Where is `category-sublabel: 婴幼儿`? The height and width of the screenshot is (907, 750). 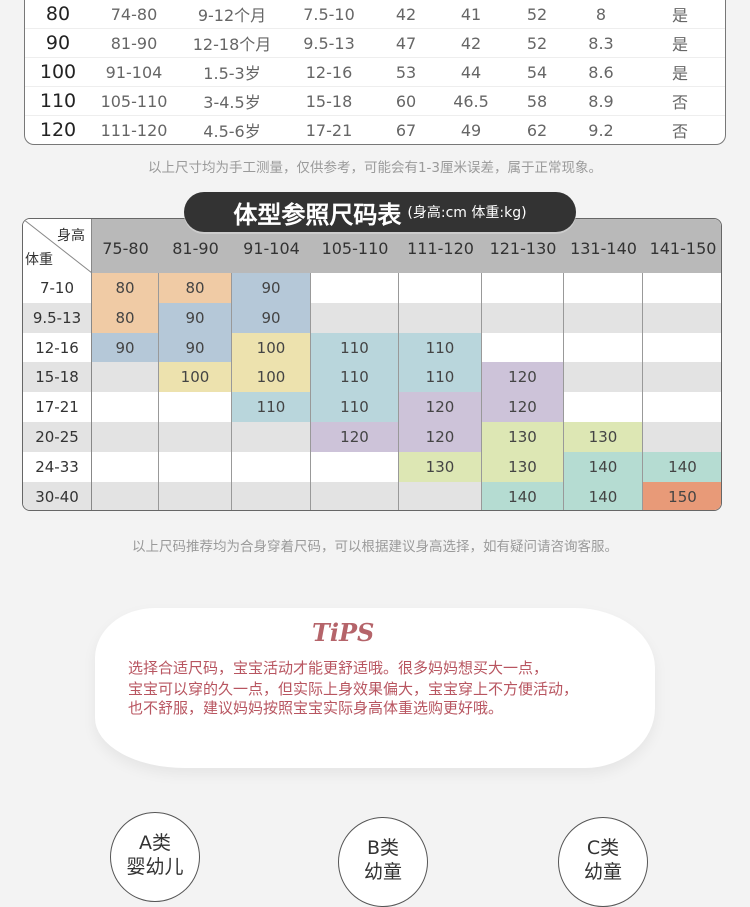 category-sublabel: 婴幼儿 is located at coordinates (155, 867).